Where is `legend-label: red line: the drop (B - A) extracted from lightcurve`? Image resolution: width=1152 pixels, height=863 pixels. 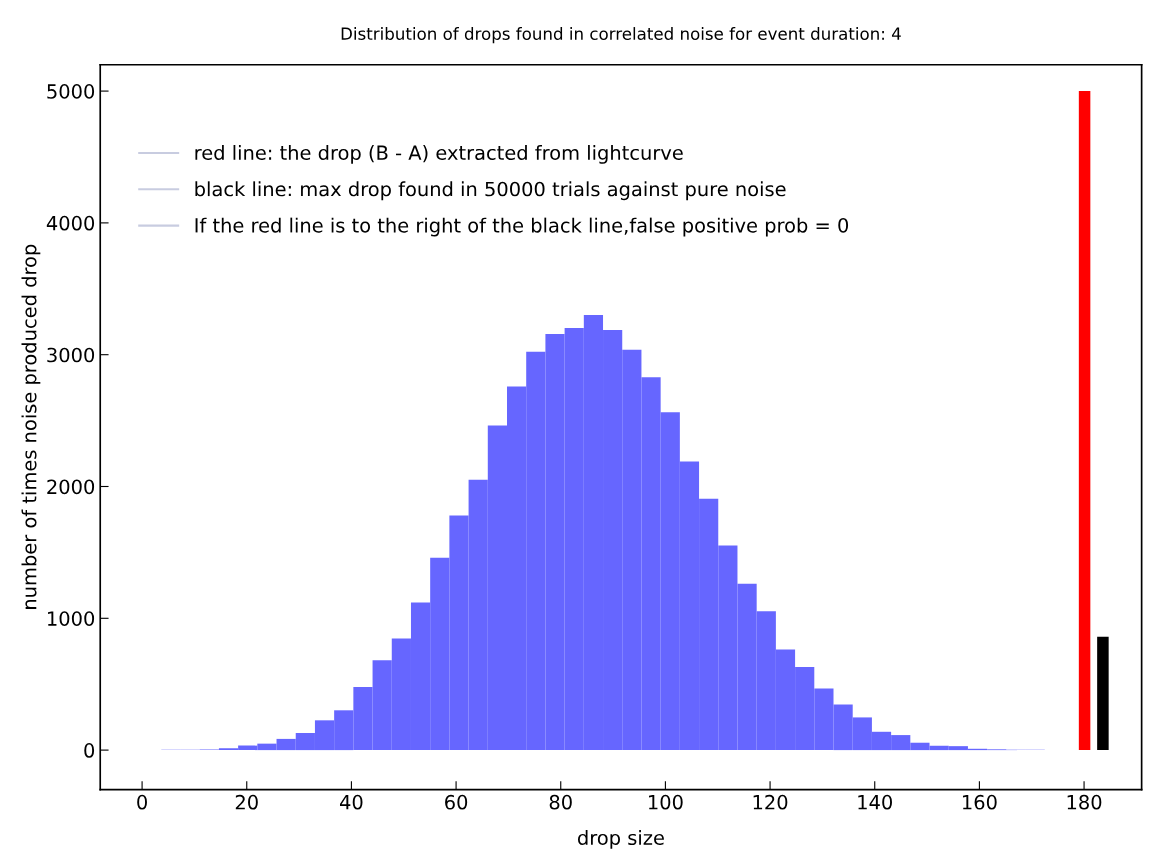 legend-label: red line: the drop (B - A) extracted from lightcurve is located at coordinates (439, 154).